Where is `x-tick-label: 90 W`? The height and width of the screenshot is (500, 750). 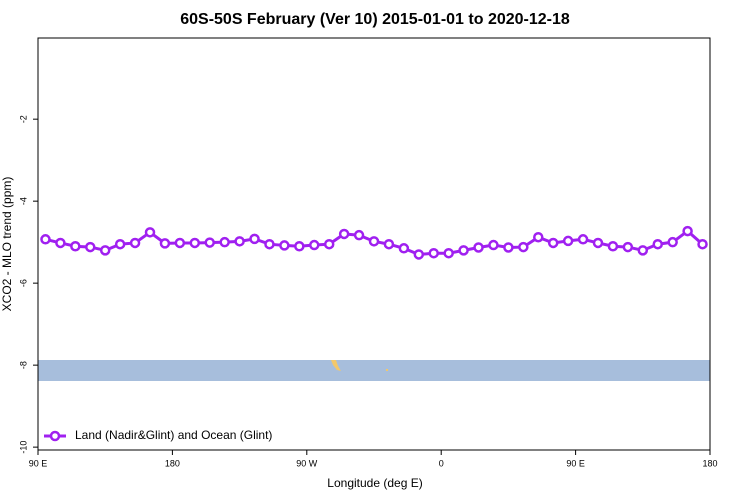
x-tick-label: 90 W is located at coordinates (307, 463).